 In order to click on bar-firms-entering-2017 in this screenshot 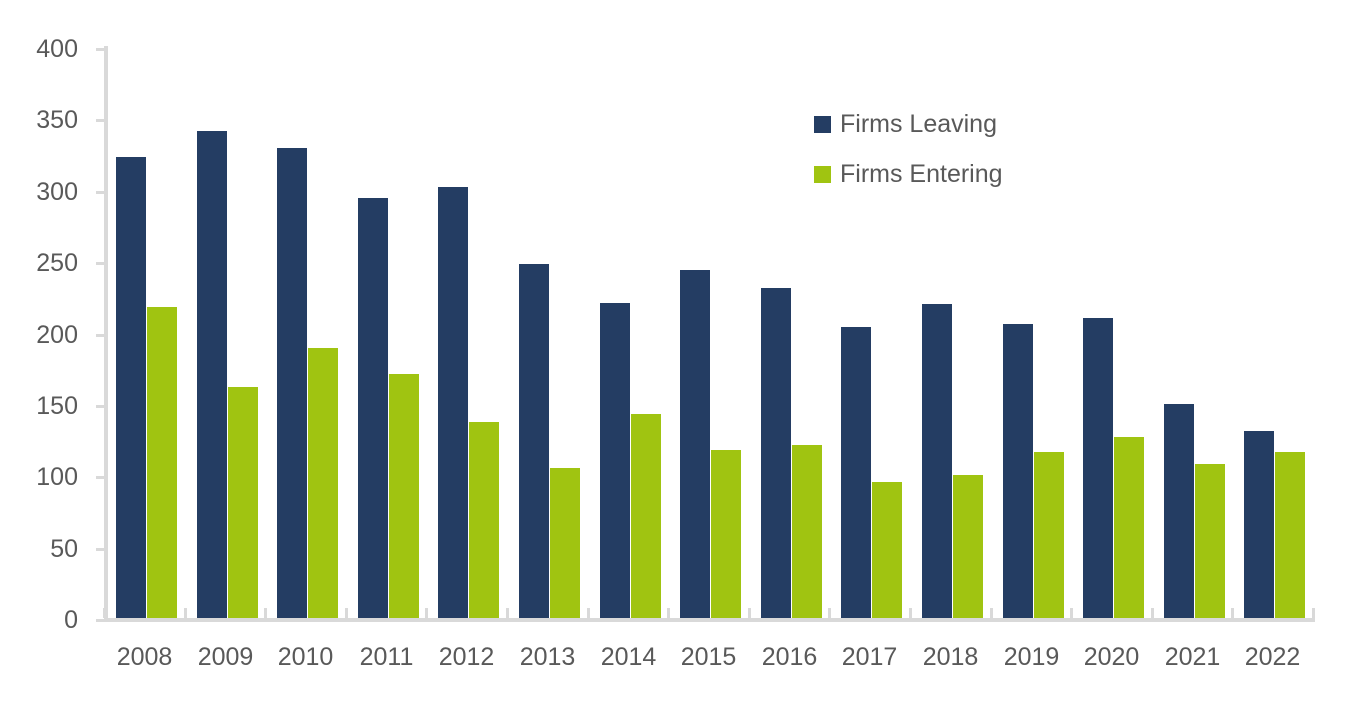, I will do `click(887, 550)`.